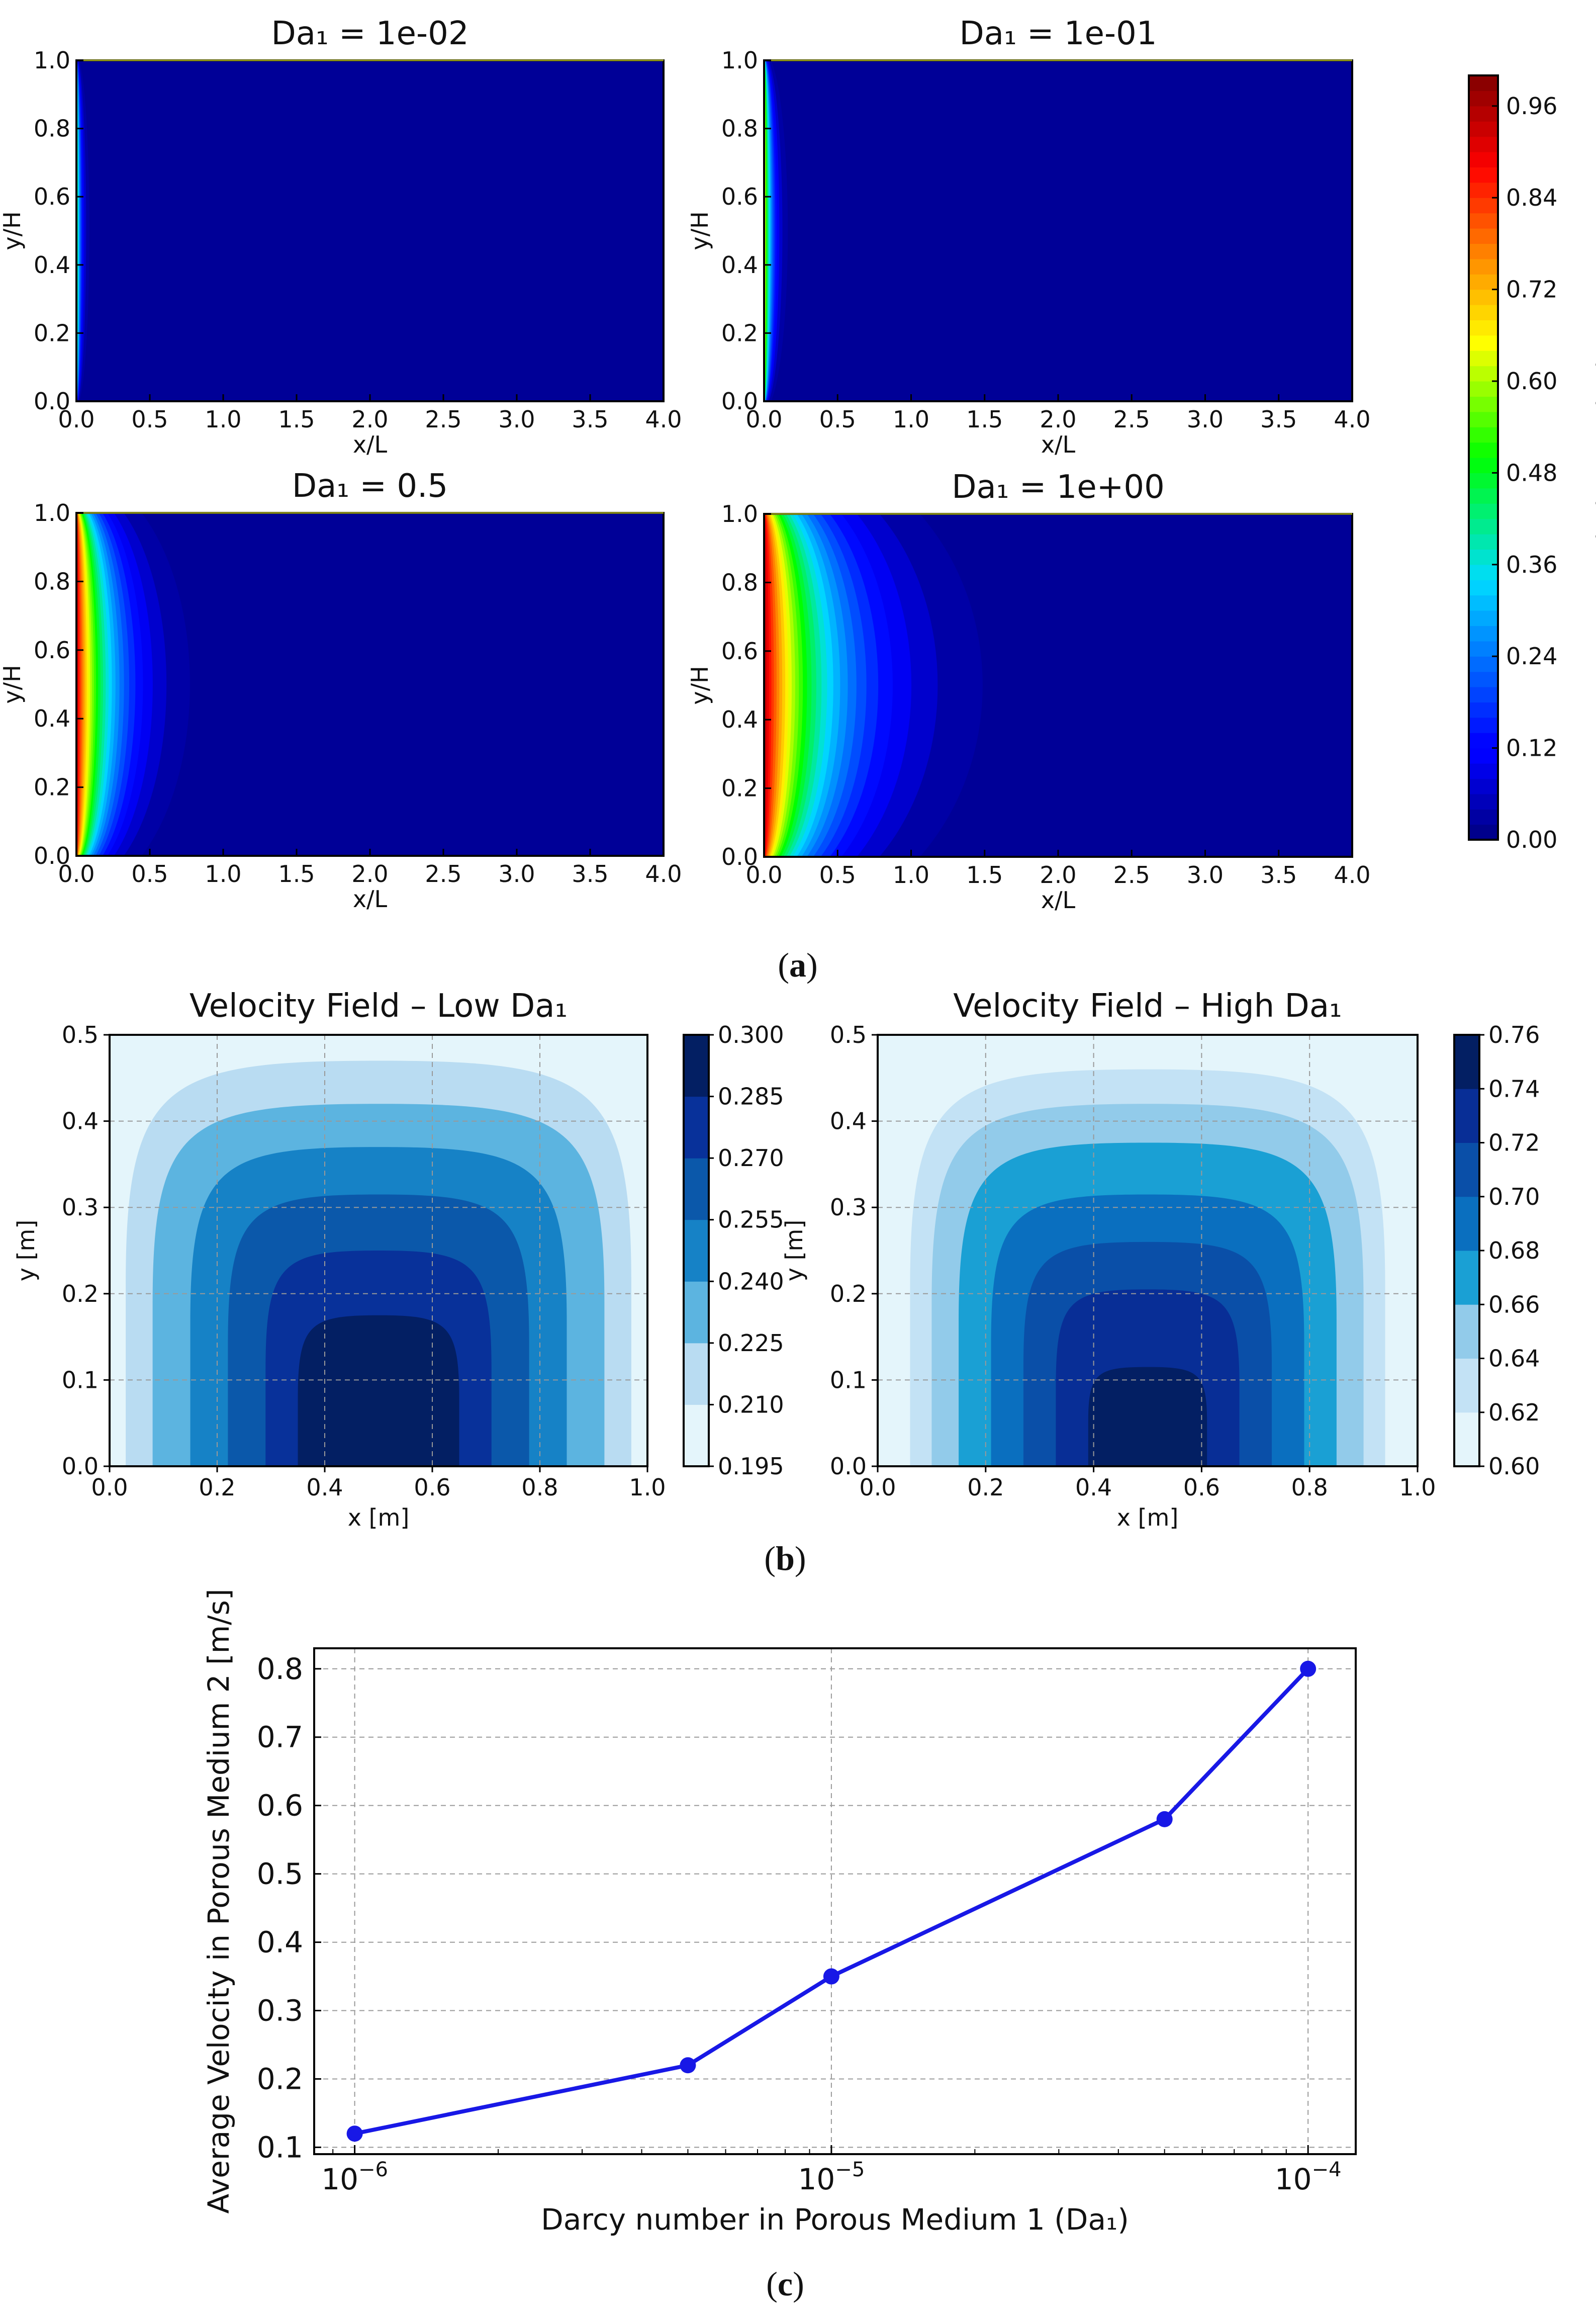  Describe the element at coordinates (369, 33) in the screenshot. I see `chart-title: Da₁ = 1e-02` at that location.